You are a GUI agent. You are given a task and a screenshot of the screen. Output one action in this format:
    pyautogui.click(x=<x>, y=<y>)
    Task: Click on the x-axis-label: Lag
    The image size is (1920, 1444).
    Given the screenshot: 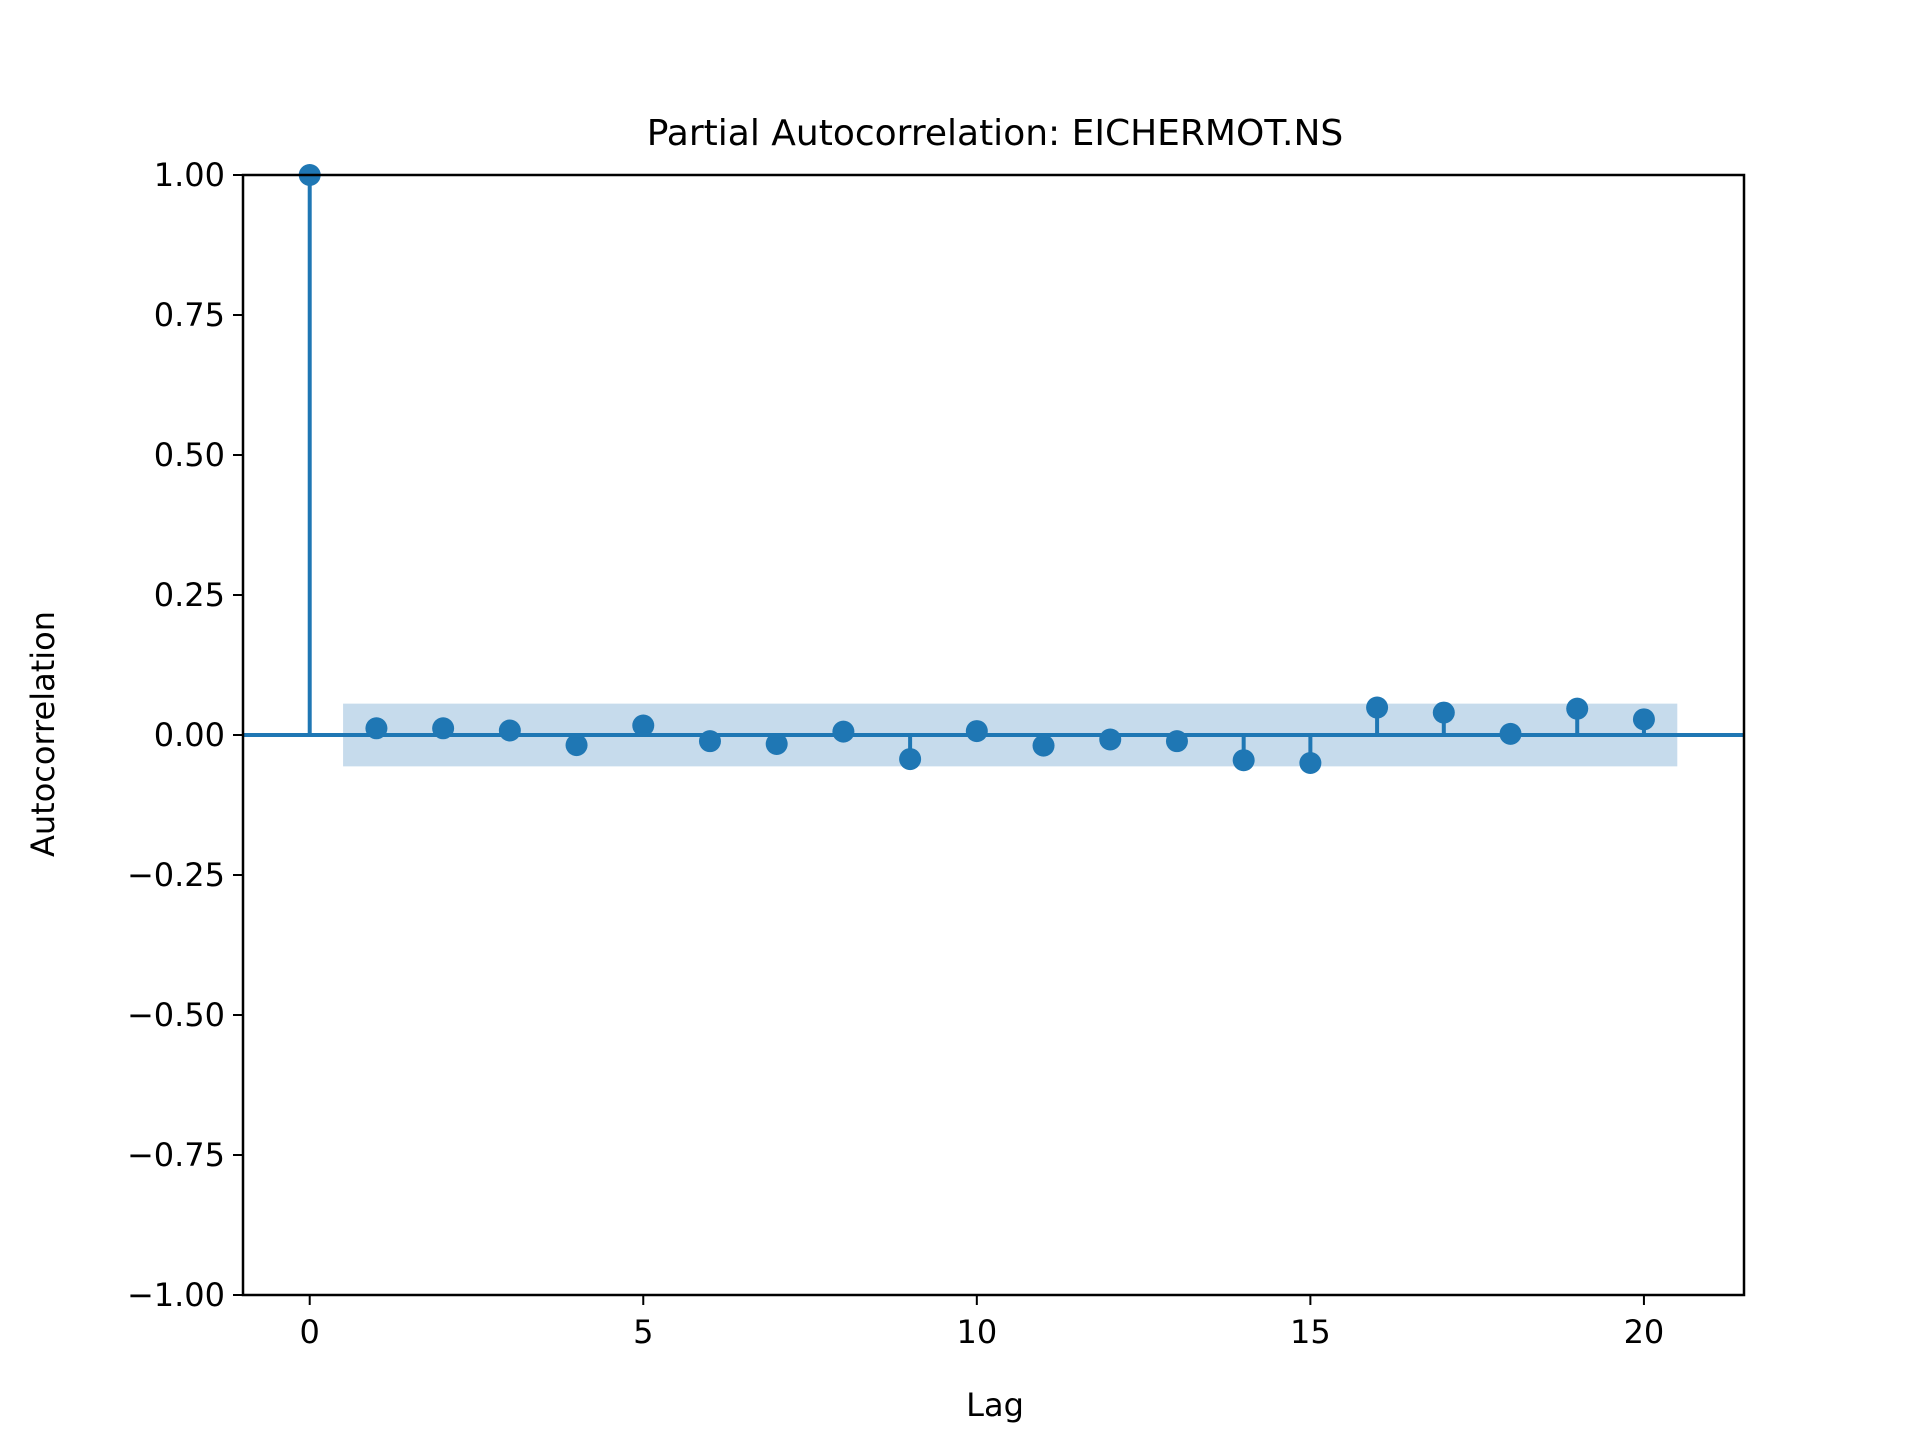 What is the action you would take?
    pyautogui.click(x=995, y=1405)
    